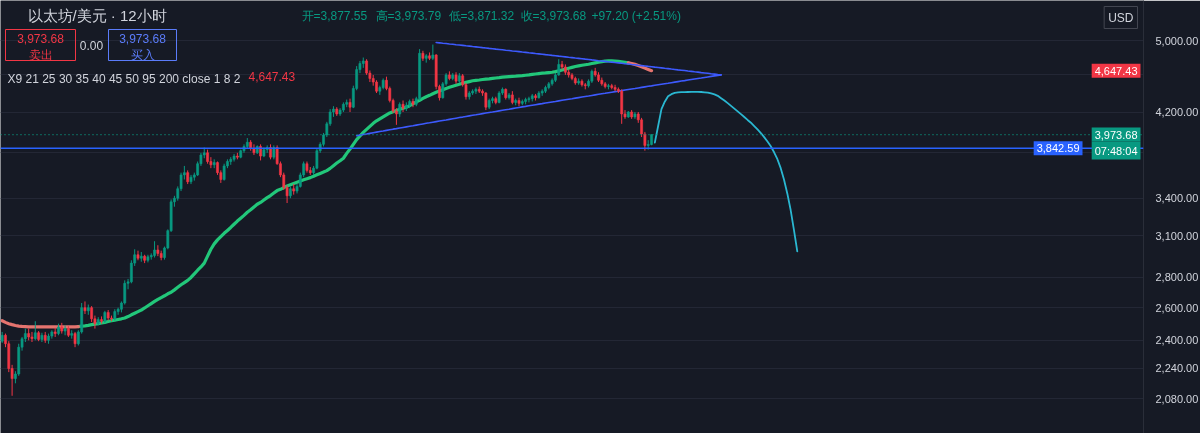 The image size is (1200, 433). Describe the element at coordinates (636, 15) in the screenshot. I see `annotation: +97.20 (+2.51%)` at that location.